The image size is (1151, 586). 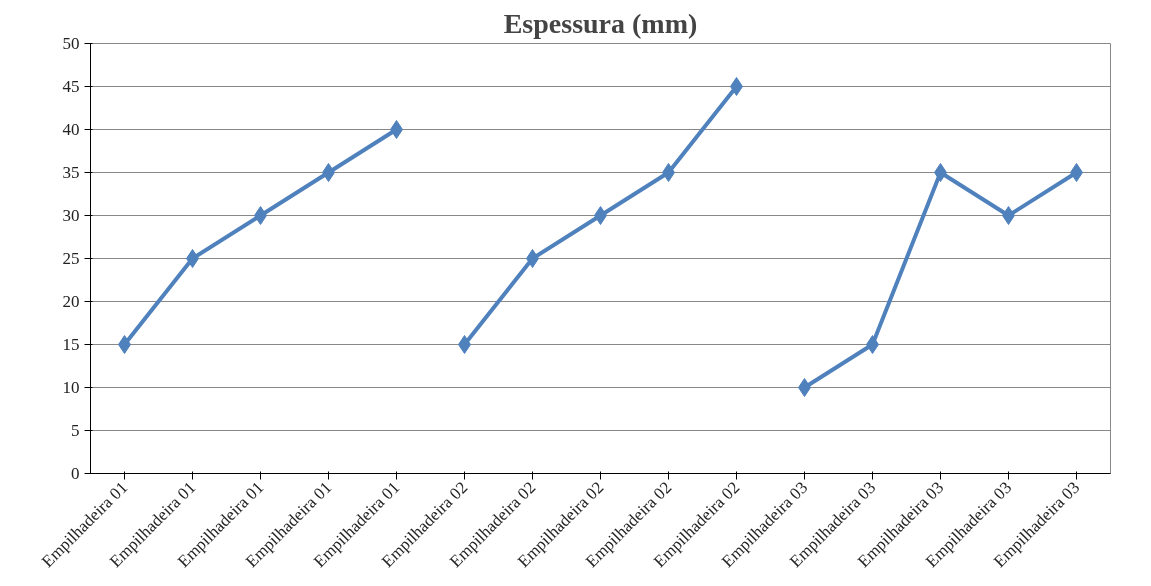 I want to click on y-tick-label: 45, so click(x=71, y=86).